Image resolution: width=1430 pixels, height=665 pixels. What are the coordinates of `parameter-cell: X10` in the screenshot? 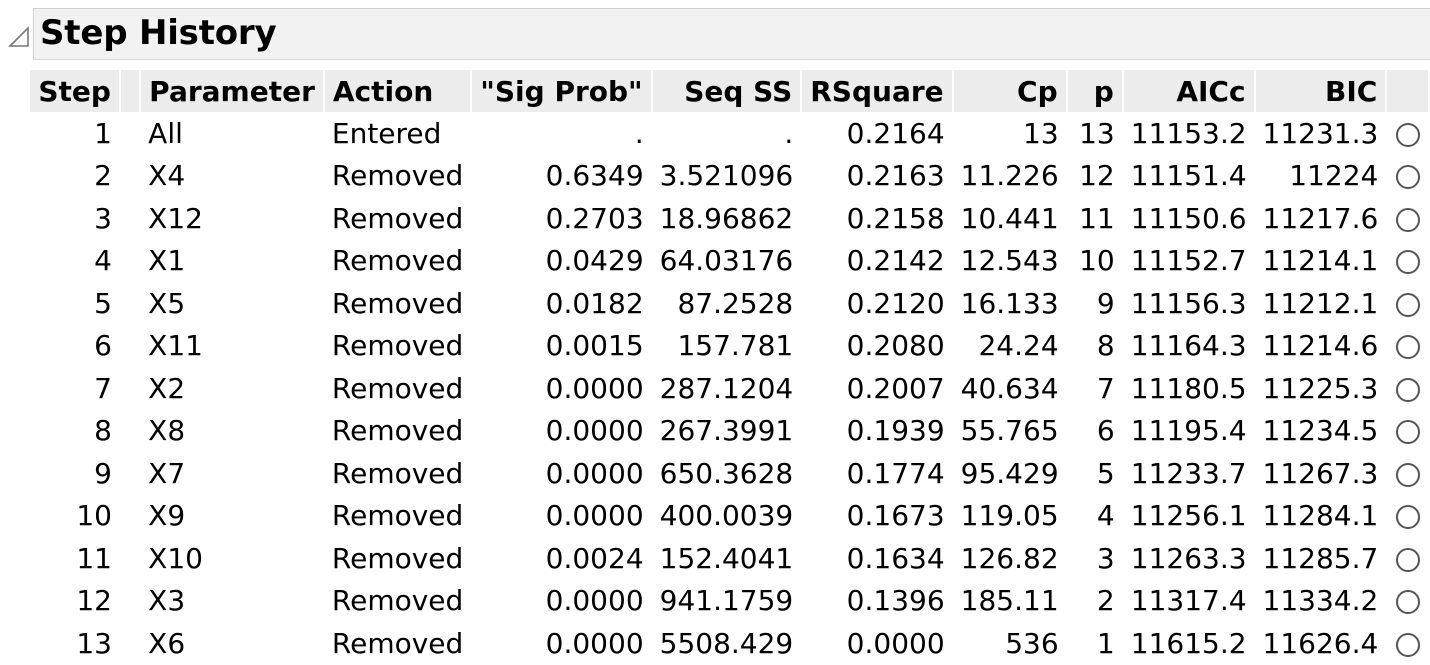 It's located at (175, 558).